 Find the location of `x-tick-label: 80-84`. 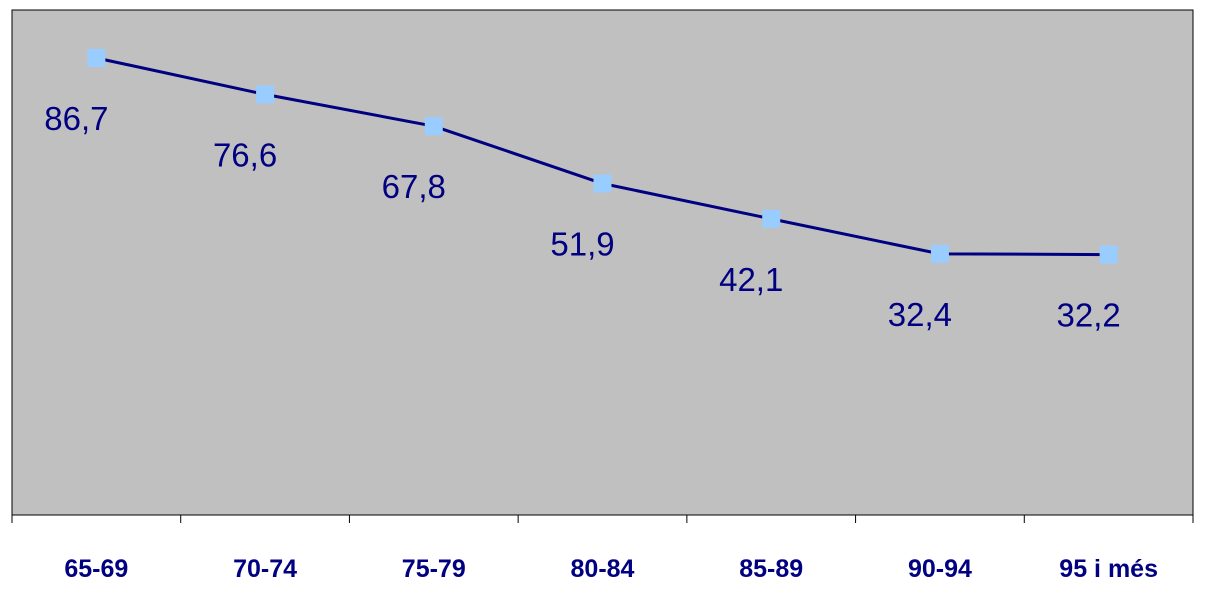

x-tick-label: 80-84 is located at coordinates (603, 569).